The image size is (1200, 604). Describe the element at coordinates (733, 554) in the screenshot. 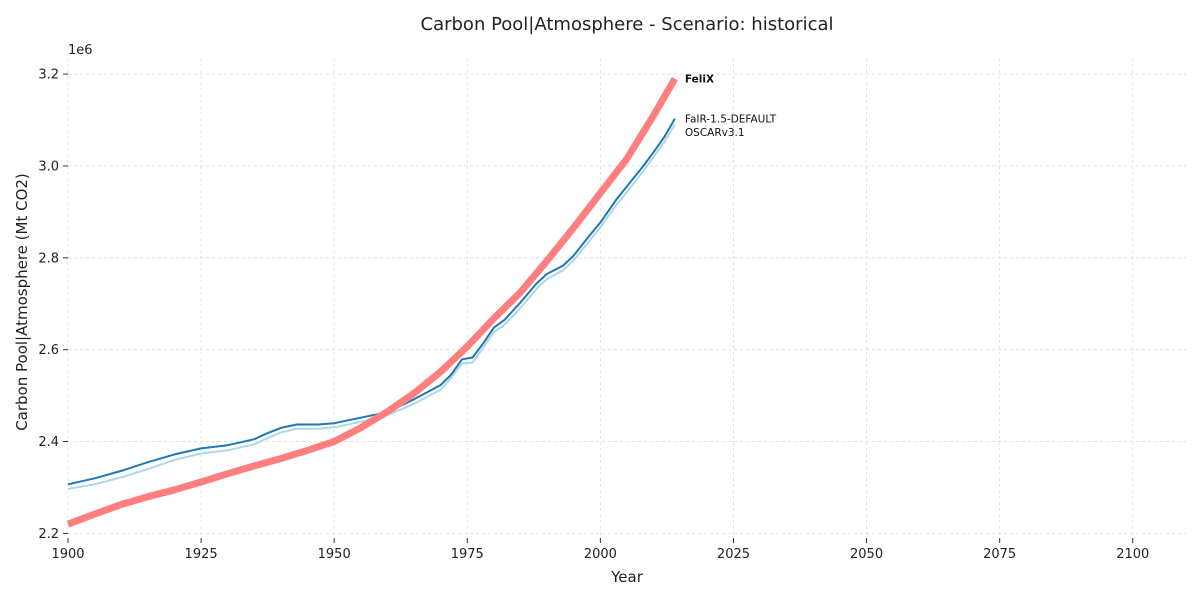

I see `x-tick-label: 2025` at that location.